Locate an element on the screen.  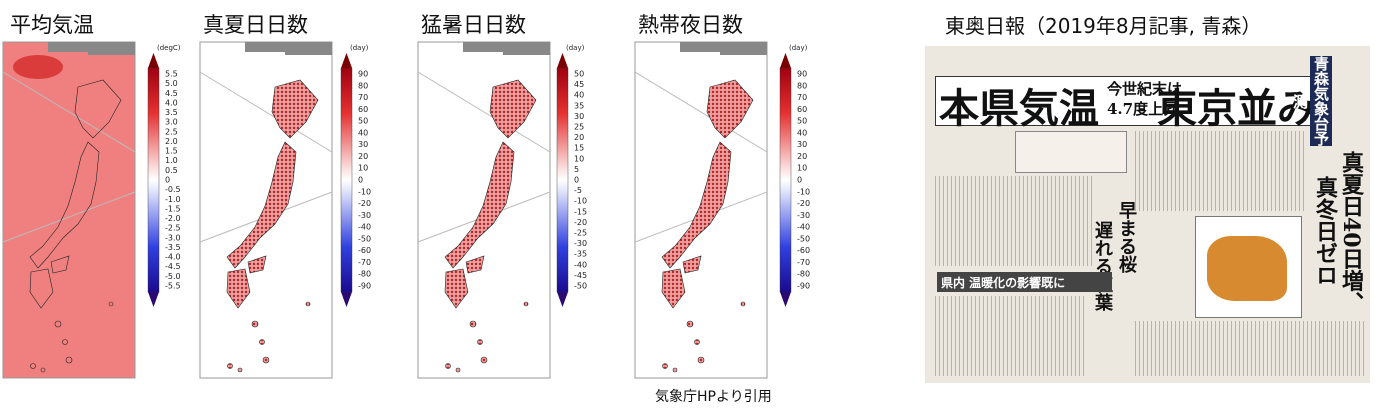
colorbar-label: -3.0 is located at coordinates (173, 237).